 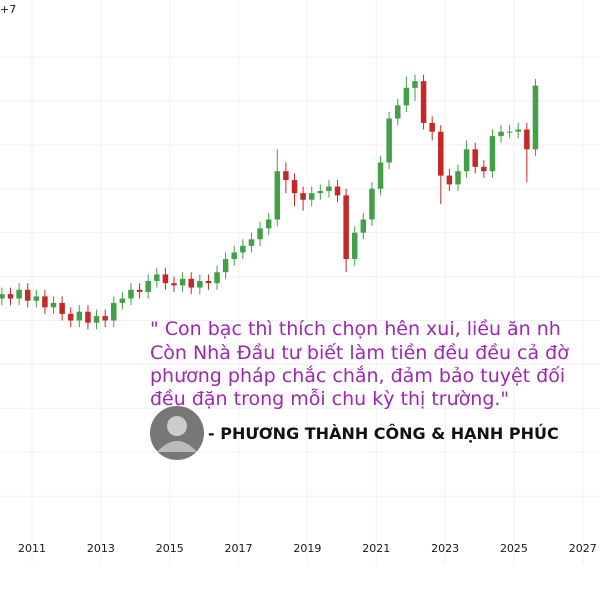 What do you see at coordinates (8, 9) in the screenshot?
I see `y-scale-label: +7` at bounding box center [8, 9].